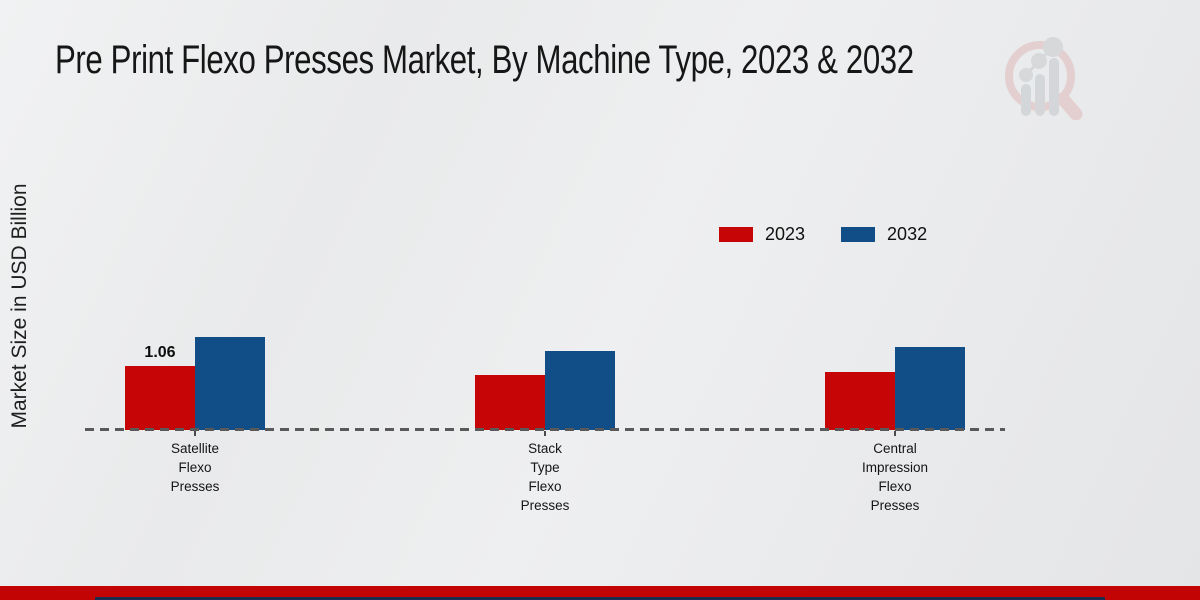  I want to click on legend-swatch-2032, so click(858, 234).